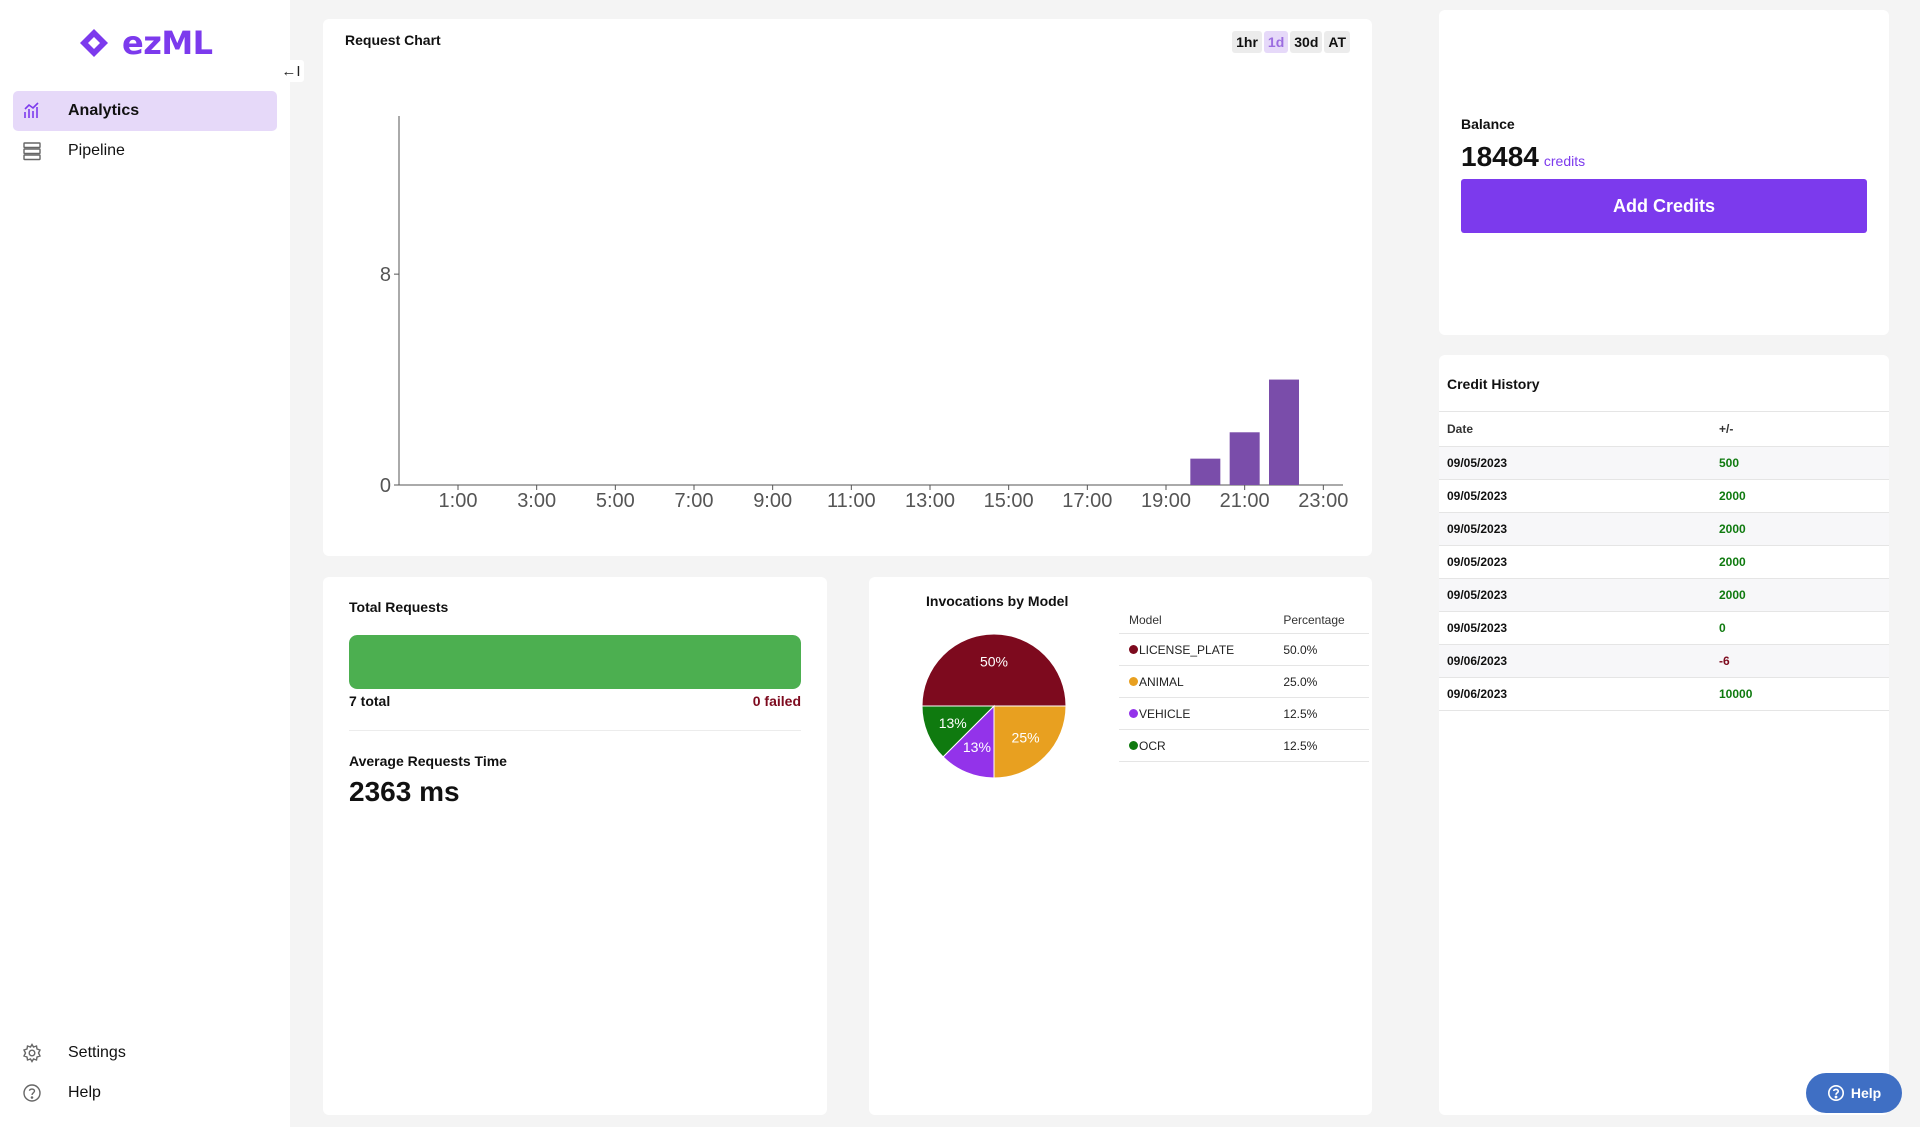 The width and height of the screenshot is (1920, 1127). What do you see at coordinates (772, 501) in the screenshot?
I see `x-tick-label: 9:00` at bounding box center [772, 501].